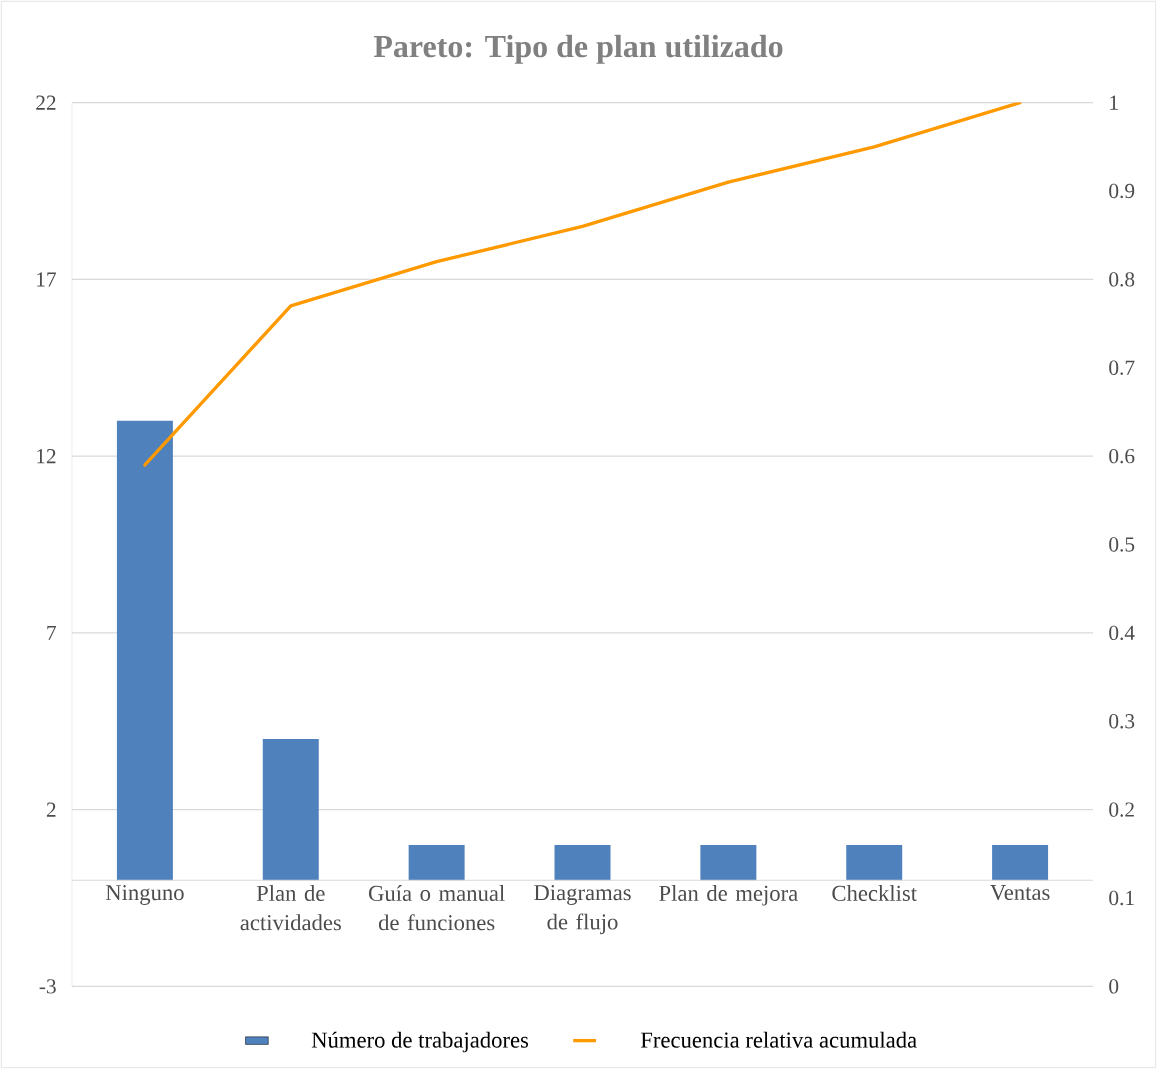  I want to click on y2-tick-label: 0.6, so click(1122, 456).